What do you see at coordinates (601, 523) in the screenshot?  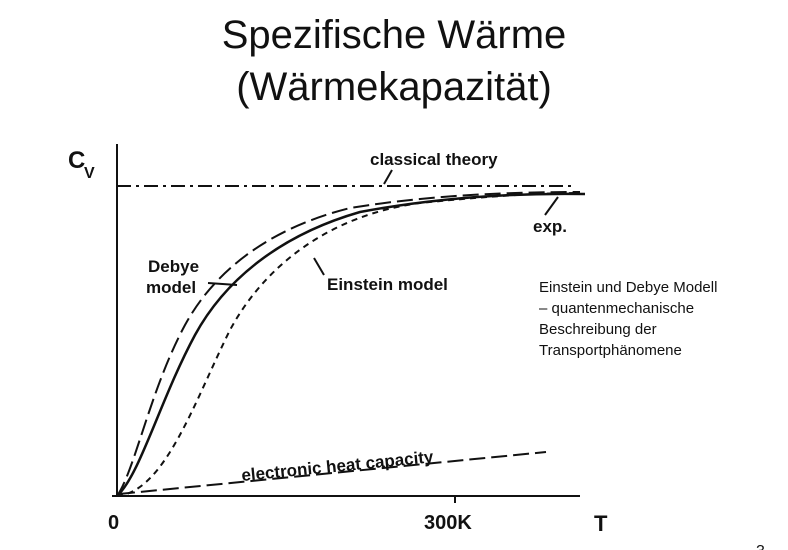 I see `x-axis-label: T` at bounding box center [601, 523].